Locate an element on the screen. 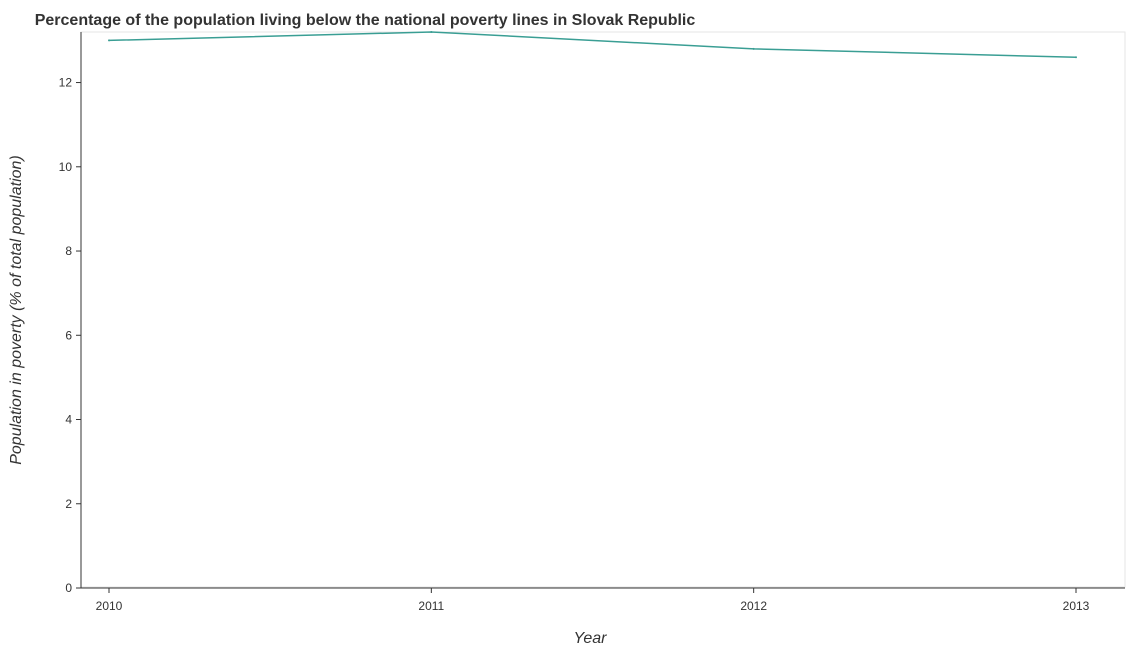 Image resolution: width=1130 pixels, height=650 pixels. series-line is located at coordinates (592, 45).